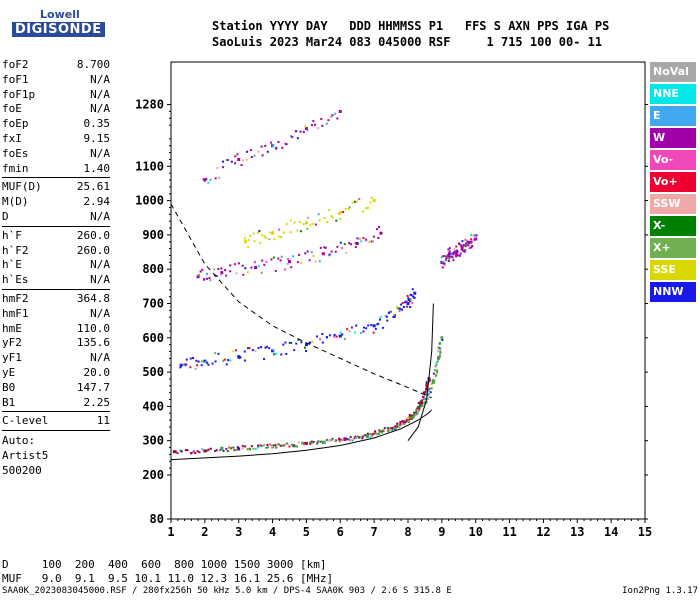  What do you see at coordinates (5, 216) in the screenshot?
I see `param-label: D` at bounding box center [5, 216].